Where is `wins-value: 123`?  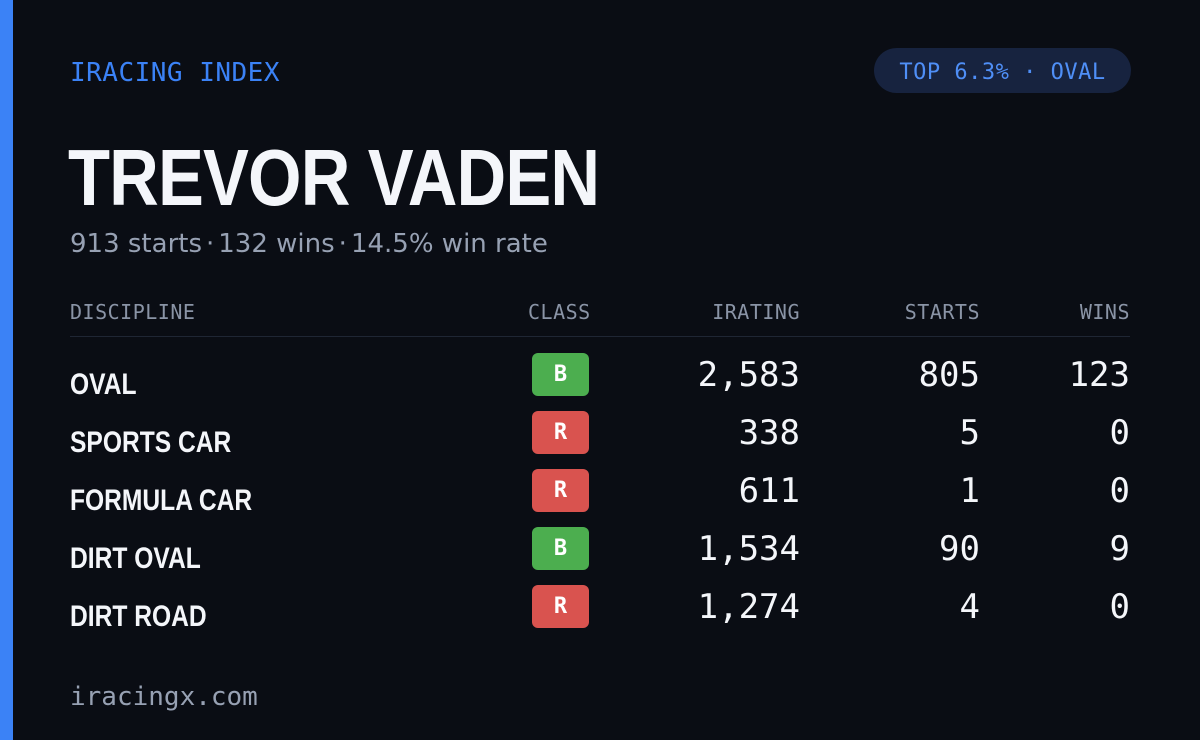
wins-value: 123 is located at coordinates (1099, 375).